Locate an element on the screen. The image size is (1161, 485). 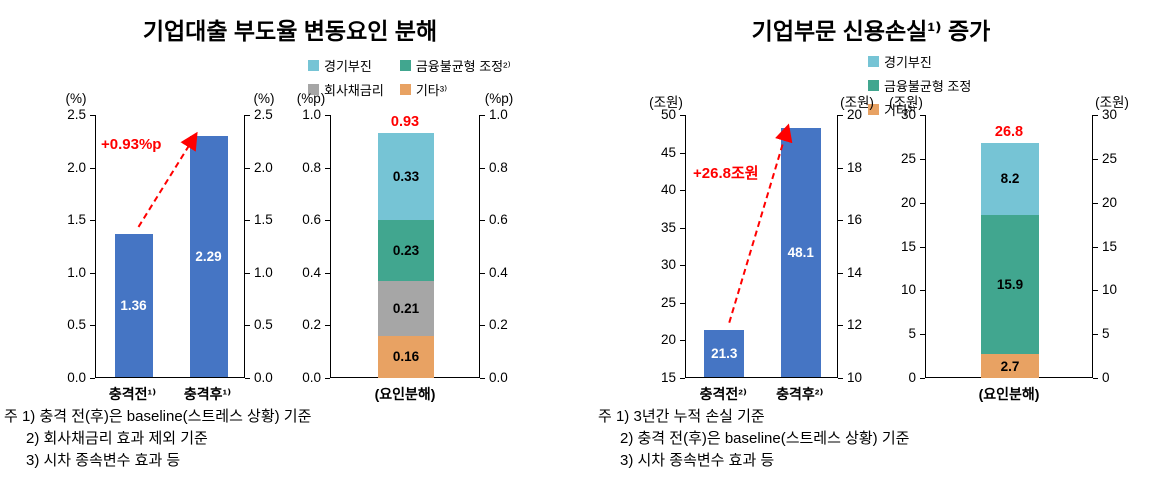
axis-unit-right: (조원) is located at coordinates (857, 102).